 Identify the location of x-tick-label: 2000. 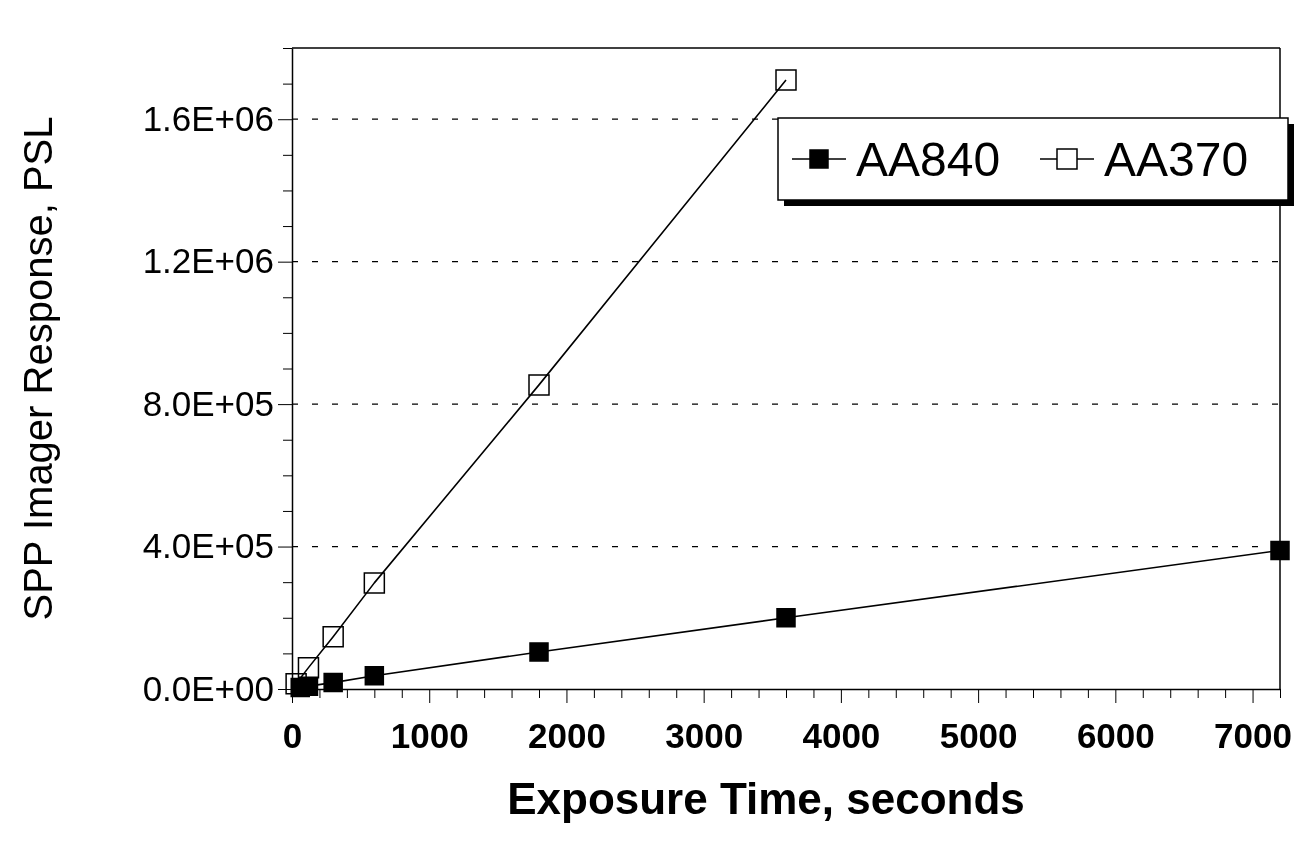
(567, 735).